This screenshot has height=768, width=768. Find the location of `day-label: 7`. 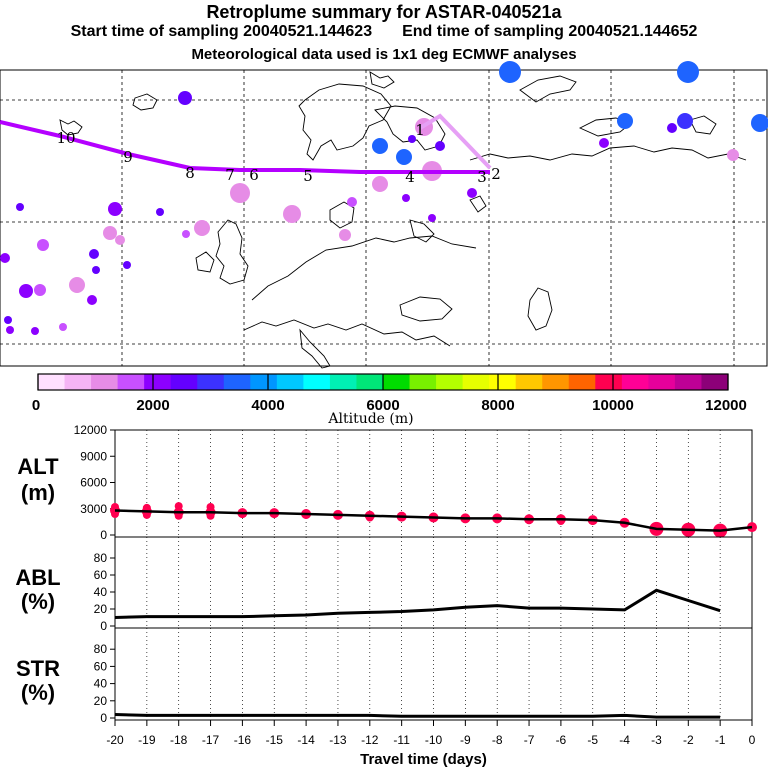

day-label: 7 is located at coordinates (230, 175).